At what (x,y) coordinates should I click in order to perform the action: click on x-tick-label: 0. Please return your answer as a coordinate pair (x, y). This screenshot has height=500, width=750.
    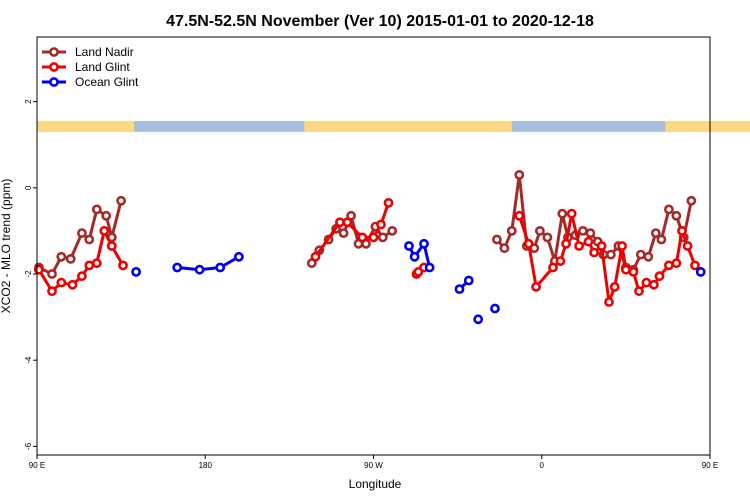
    Looking at the image, I should click on (542, 465).